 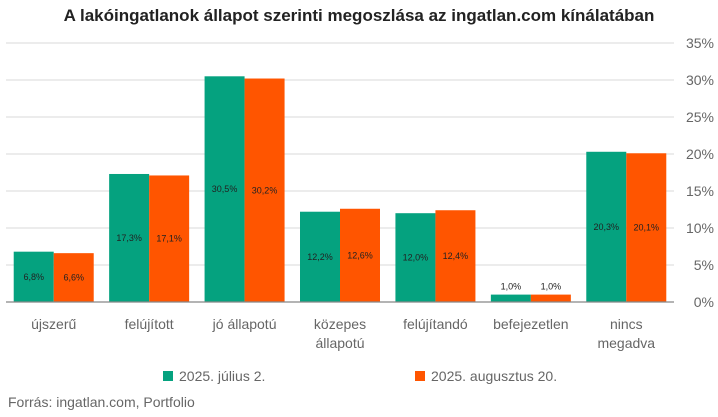 I want to click on x-tick-label: felújítandó, so click(x=435, y=324).